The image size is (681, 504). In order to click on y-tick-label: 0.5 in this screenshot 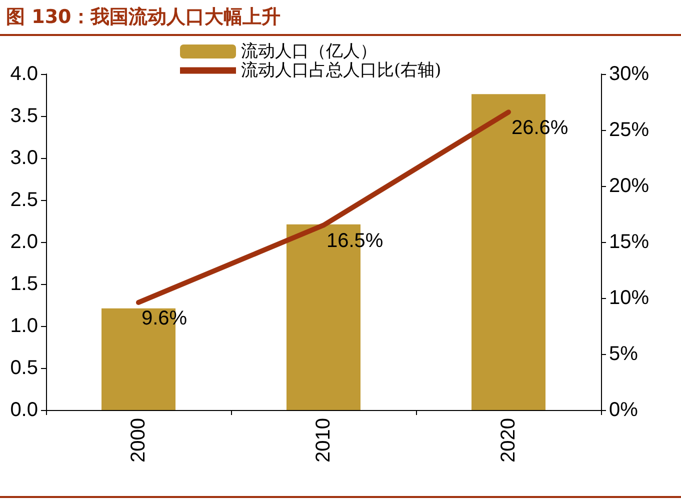, I will do `click(24, 368)`.